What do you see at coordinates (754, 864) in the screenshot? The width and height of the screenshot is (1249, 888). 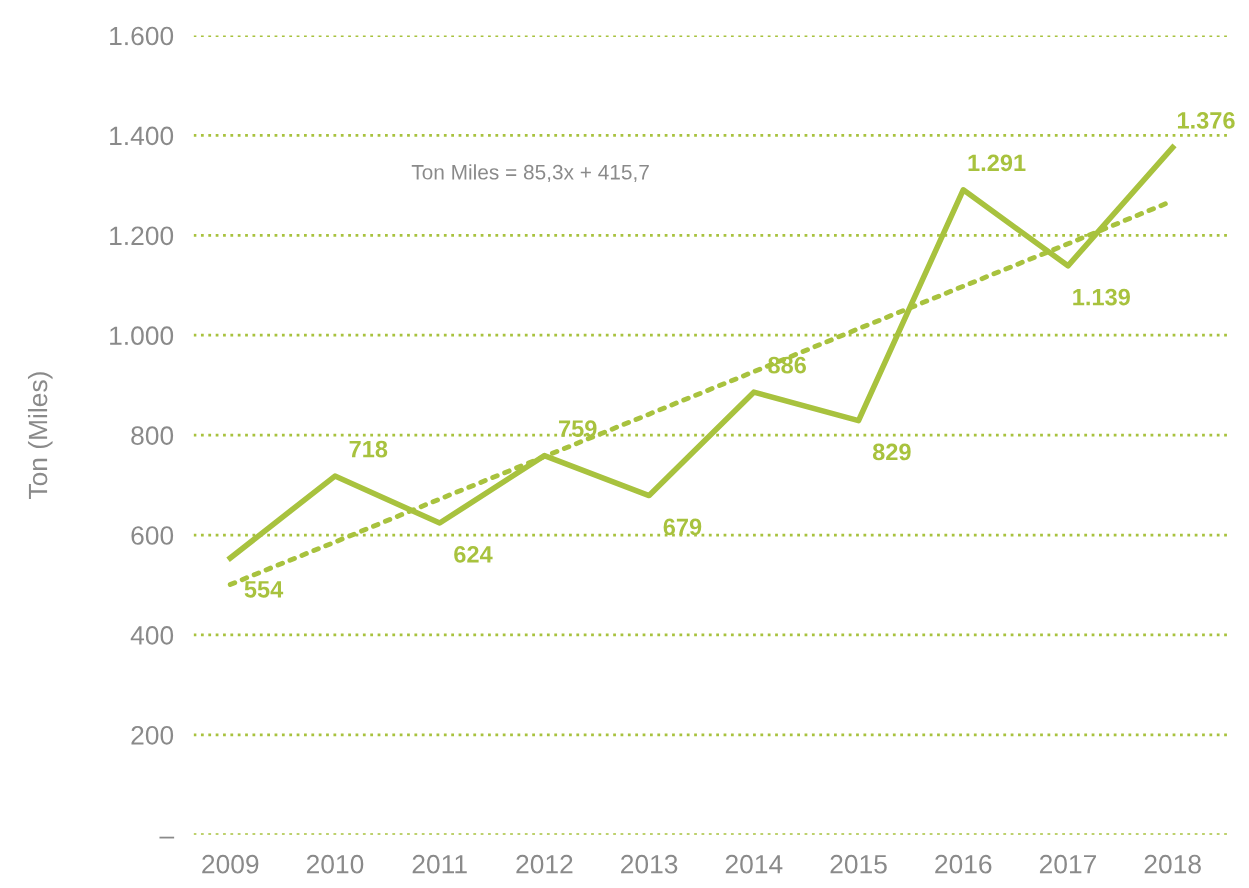 I see `x-tick-label: 2014` at bounding box center [754, 864].